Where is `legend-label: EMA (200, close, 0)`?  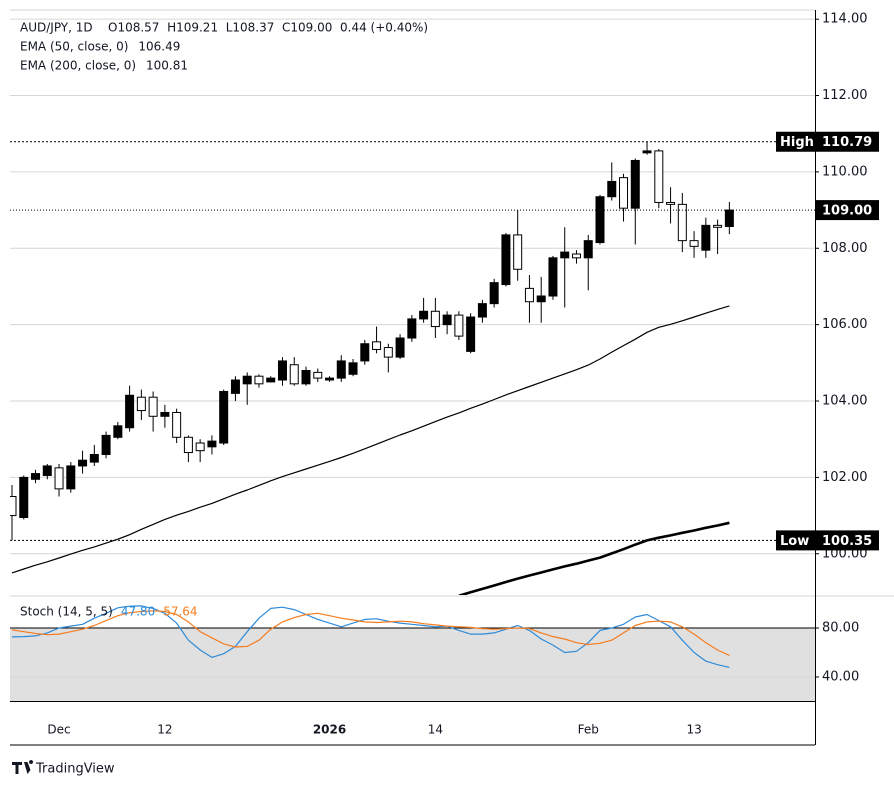
legend-label: EMA (200, close, 0) is located at coordinates (78, 66).